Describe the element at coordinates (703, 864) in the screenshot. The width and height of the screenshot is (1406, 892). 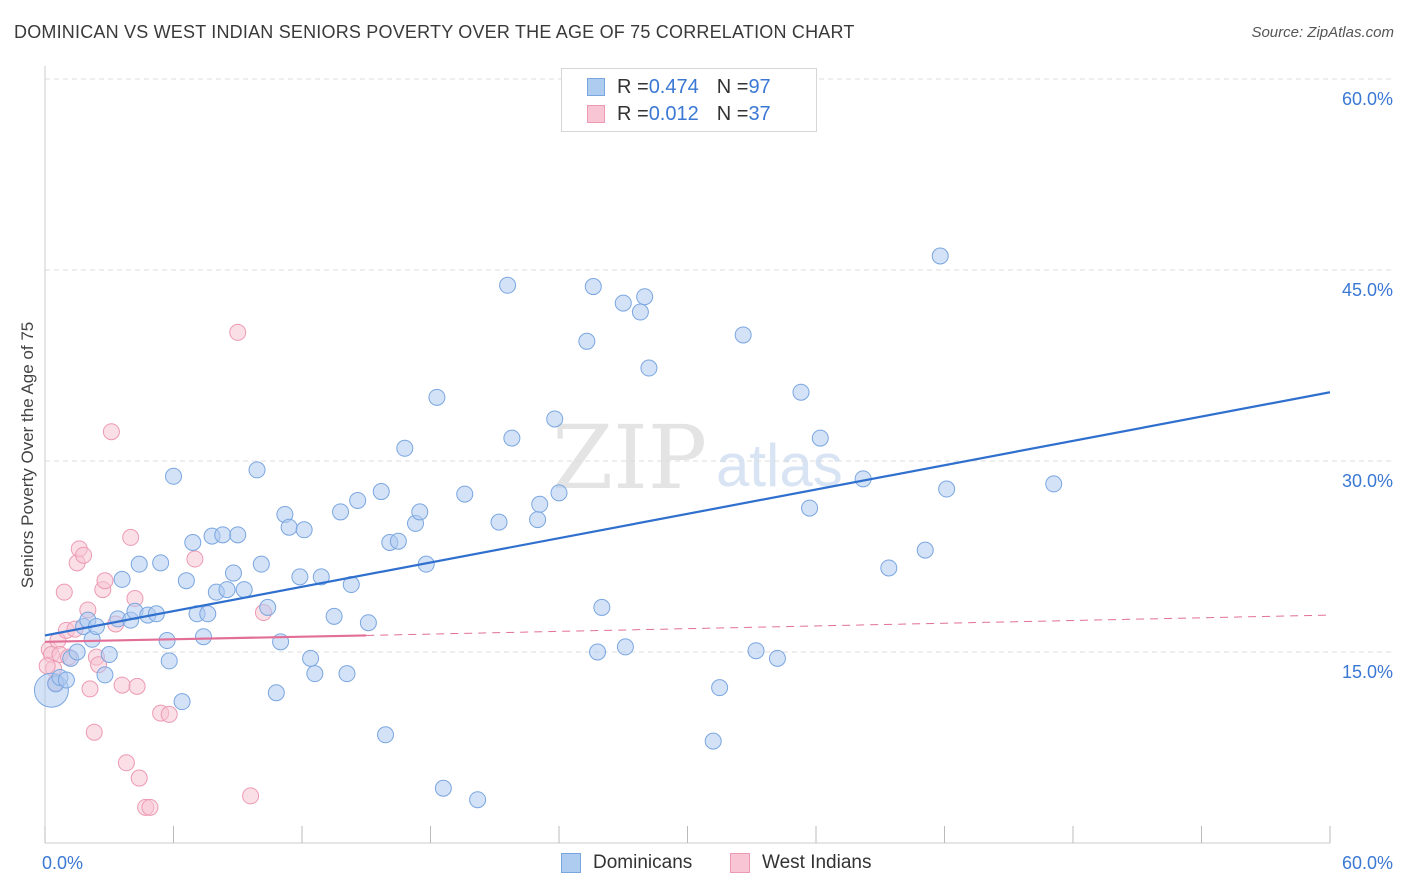
I see `series-legend: Dominicans West Indians` at that location.